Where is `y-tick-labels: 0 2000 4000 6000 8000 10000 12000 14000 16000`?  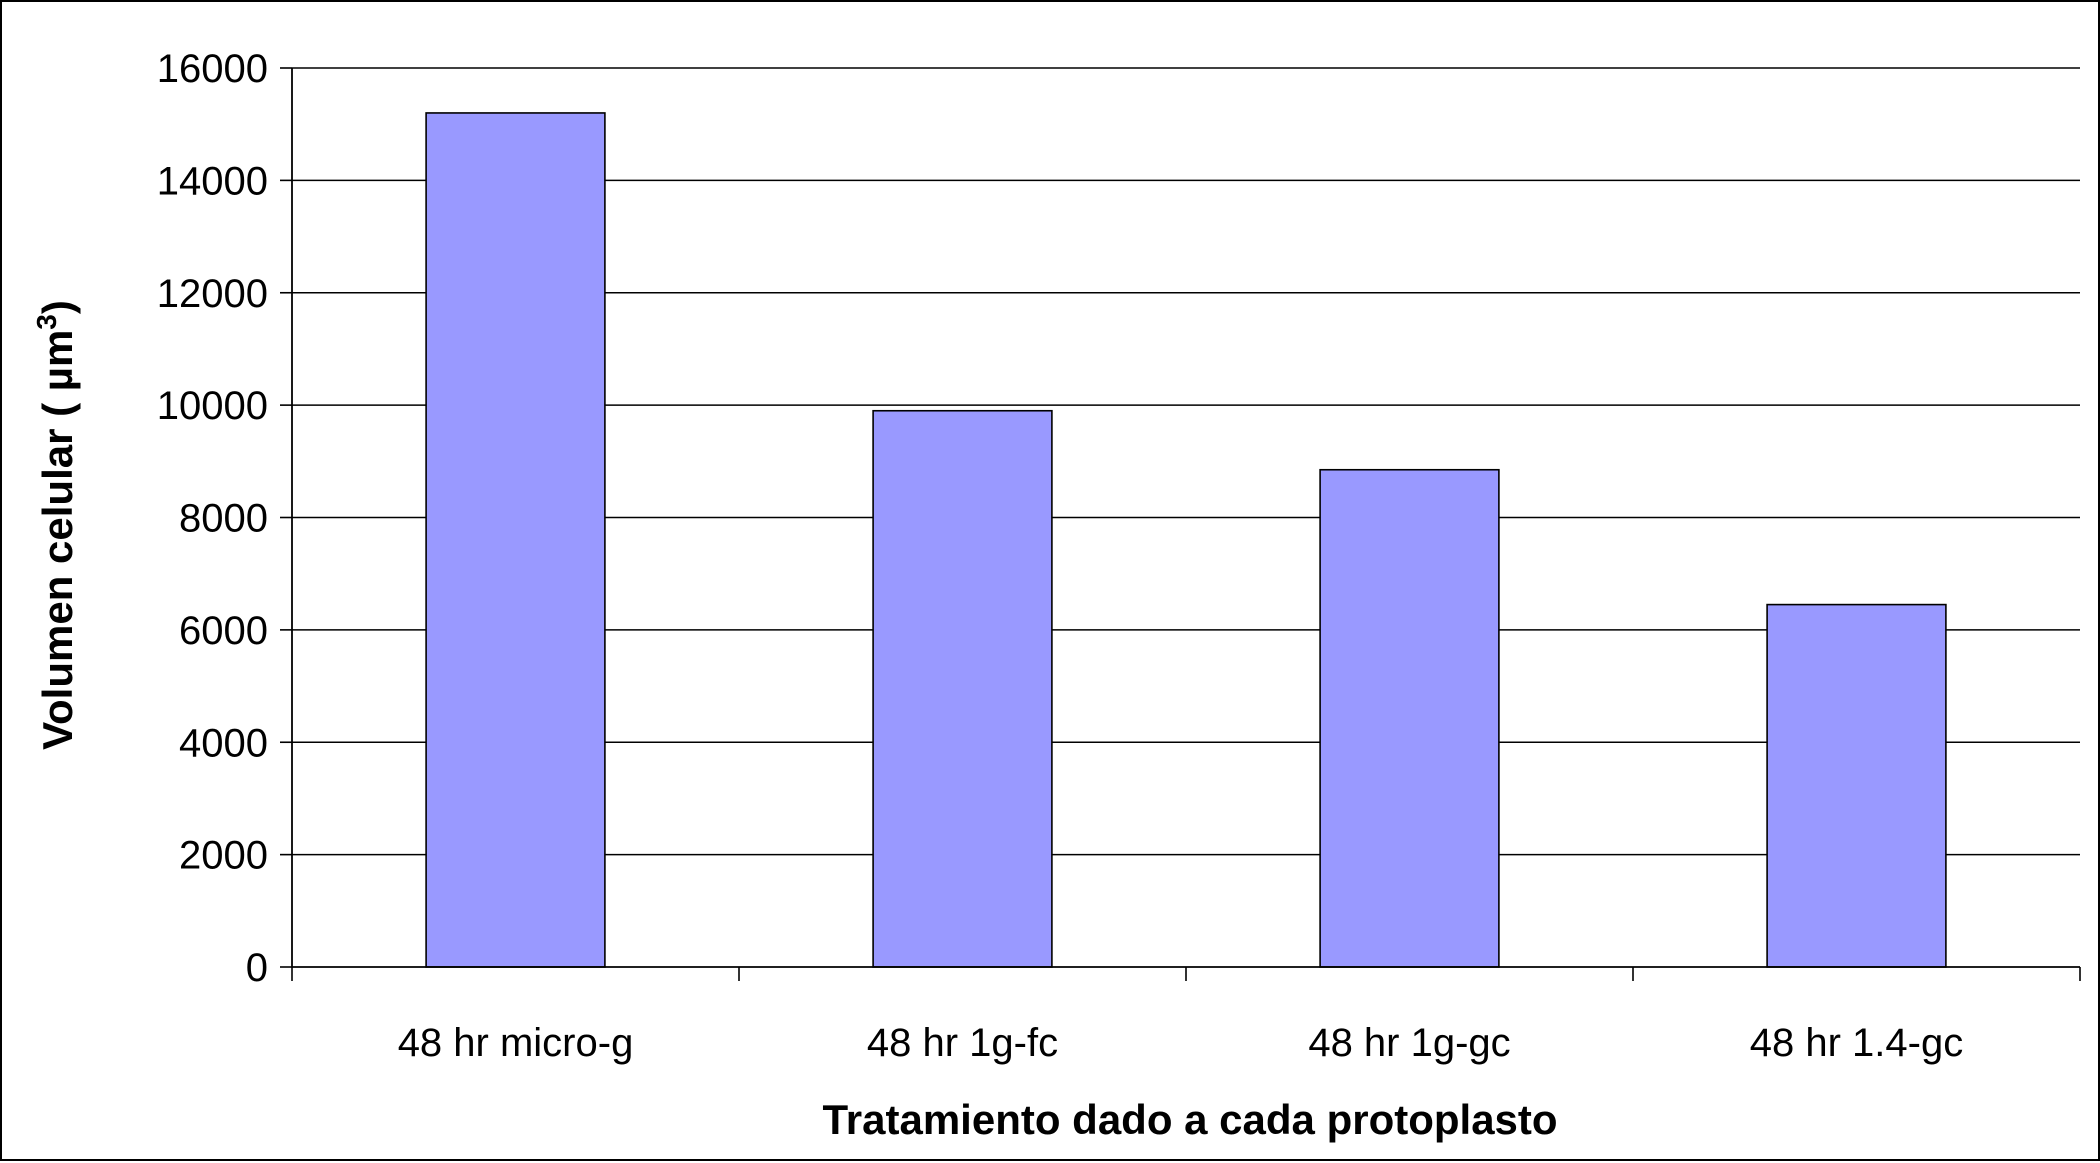
y-tick-labels: 0 2000 4000 6000 8000 10000 12000 14000 16000 is located at coordinates (212, 518).